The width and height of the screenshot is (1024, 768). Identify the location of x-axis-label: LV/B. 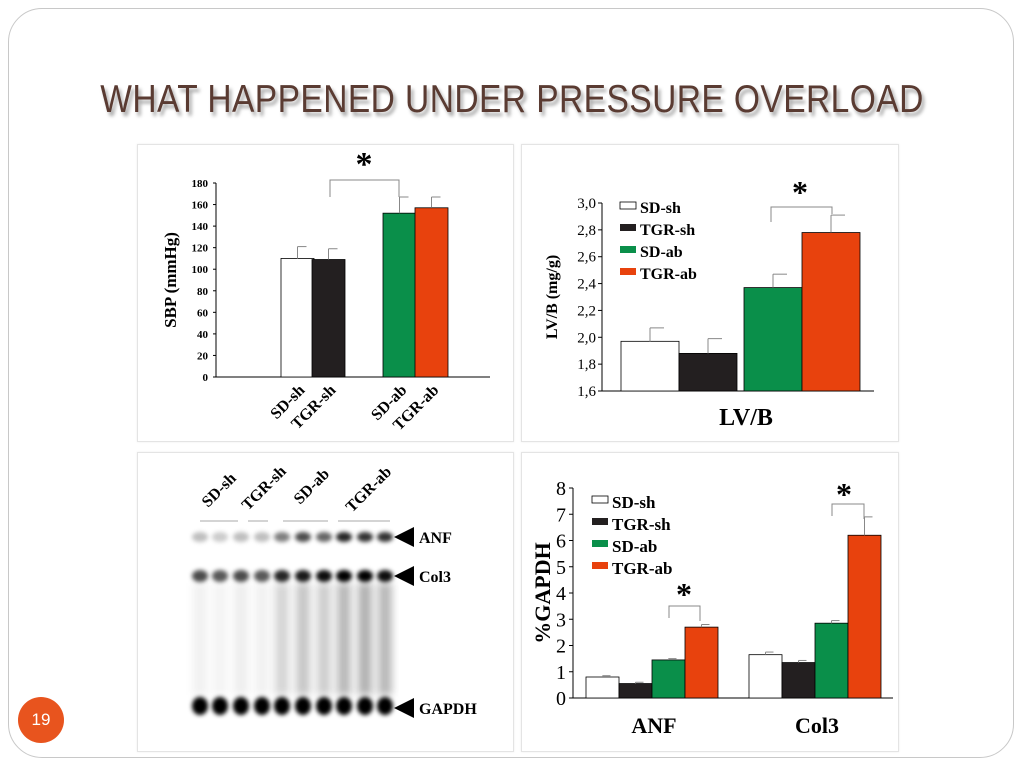
(746, 418).